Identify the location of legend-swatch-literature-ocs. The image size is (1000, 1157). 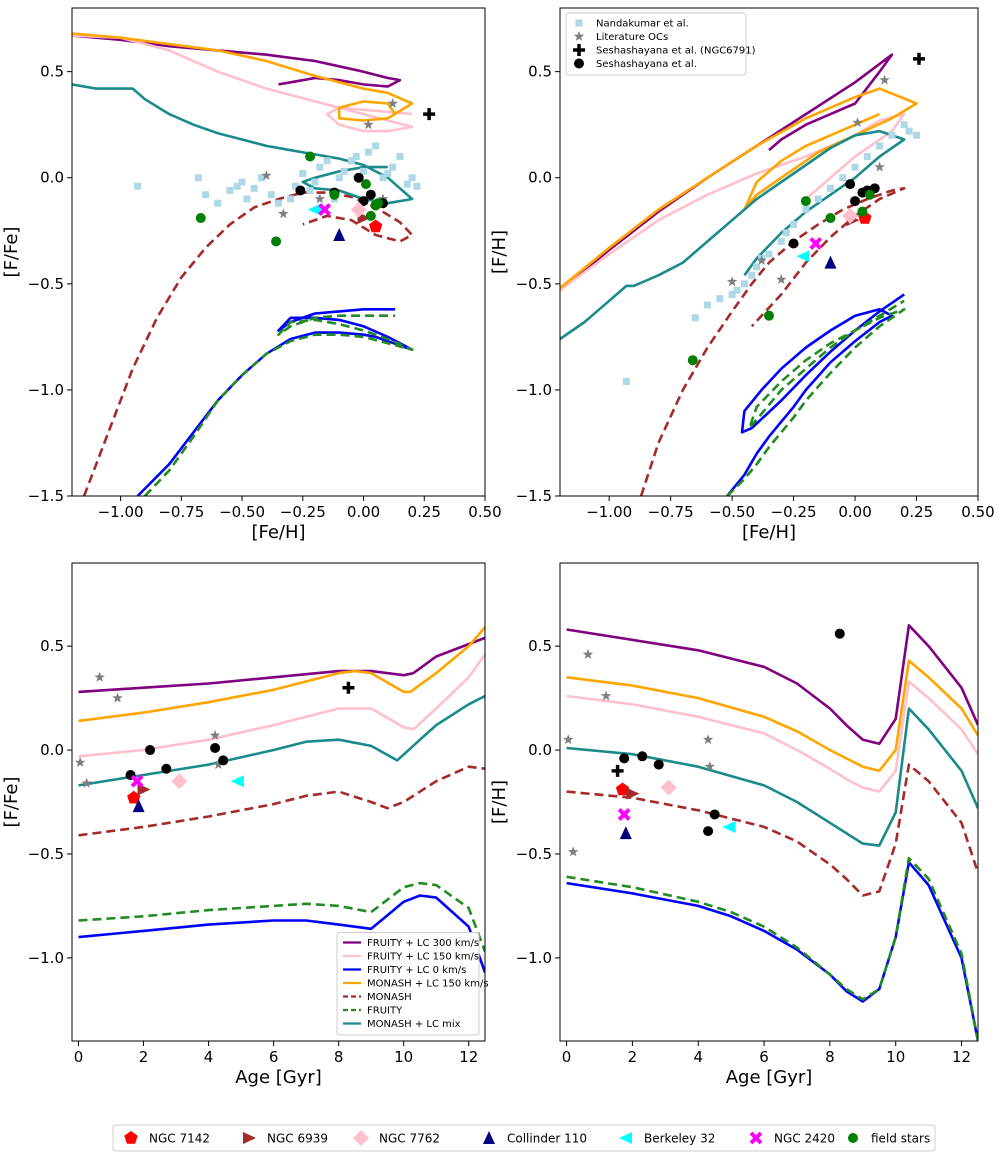
(579, 36).